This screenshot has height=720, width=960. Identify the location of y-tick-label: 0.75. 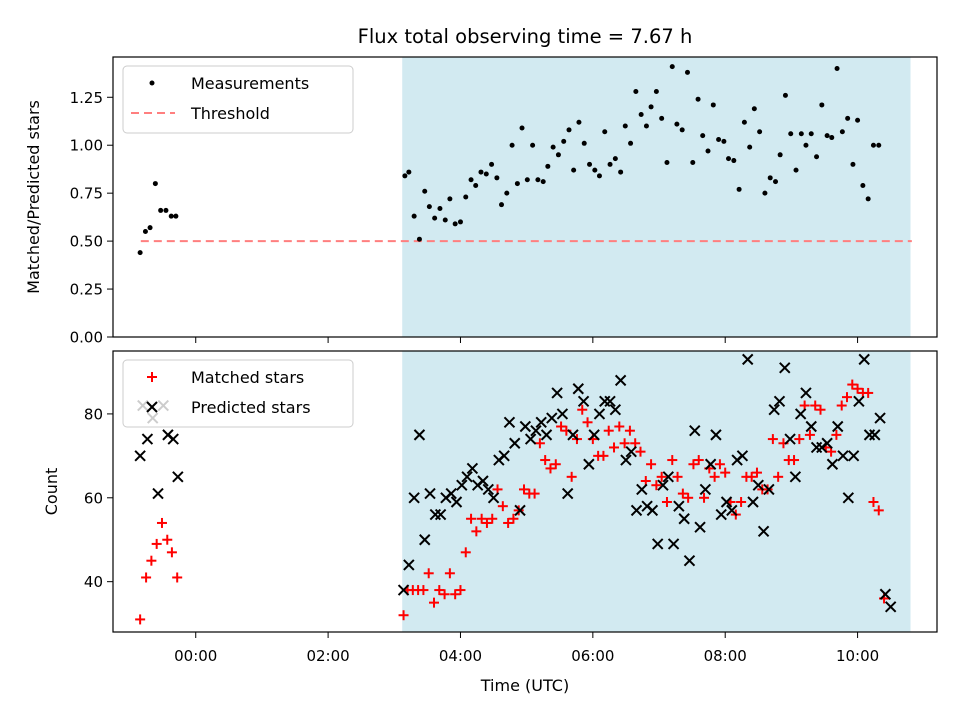
(86, 194).